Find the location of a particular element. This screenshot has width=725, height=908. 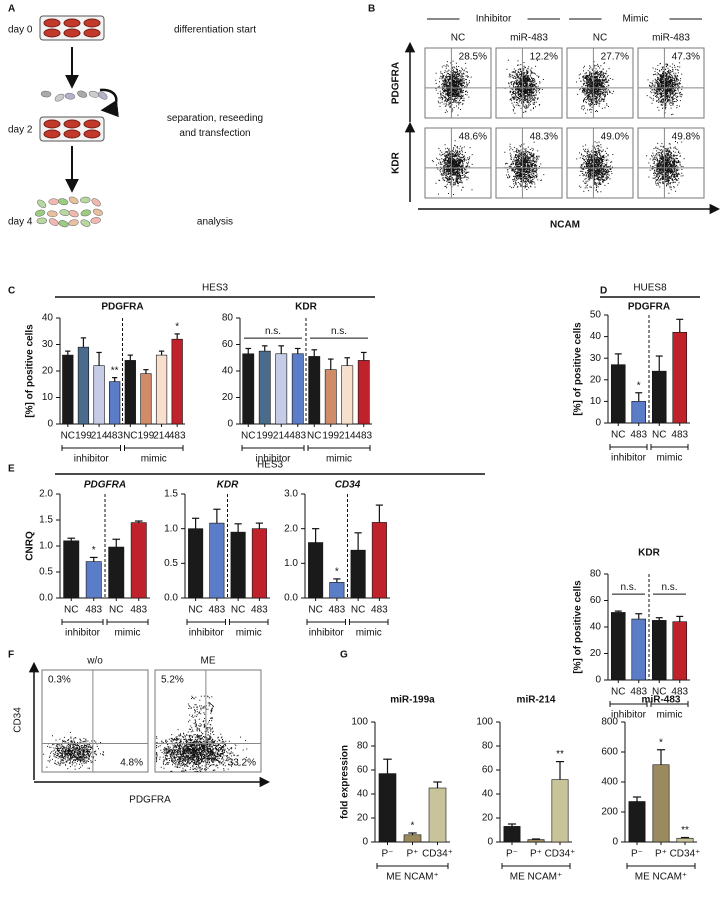

quadrant-percent: 12.2% is located at coordinates (544, 57).